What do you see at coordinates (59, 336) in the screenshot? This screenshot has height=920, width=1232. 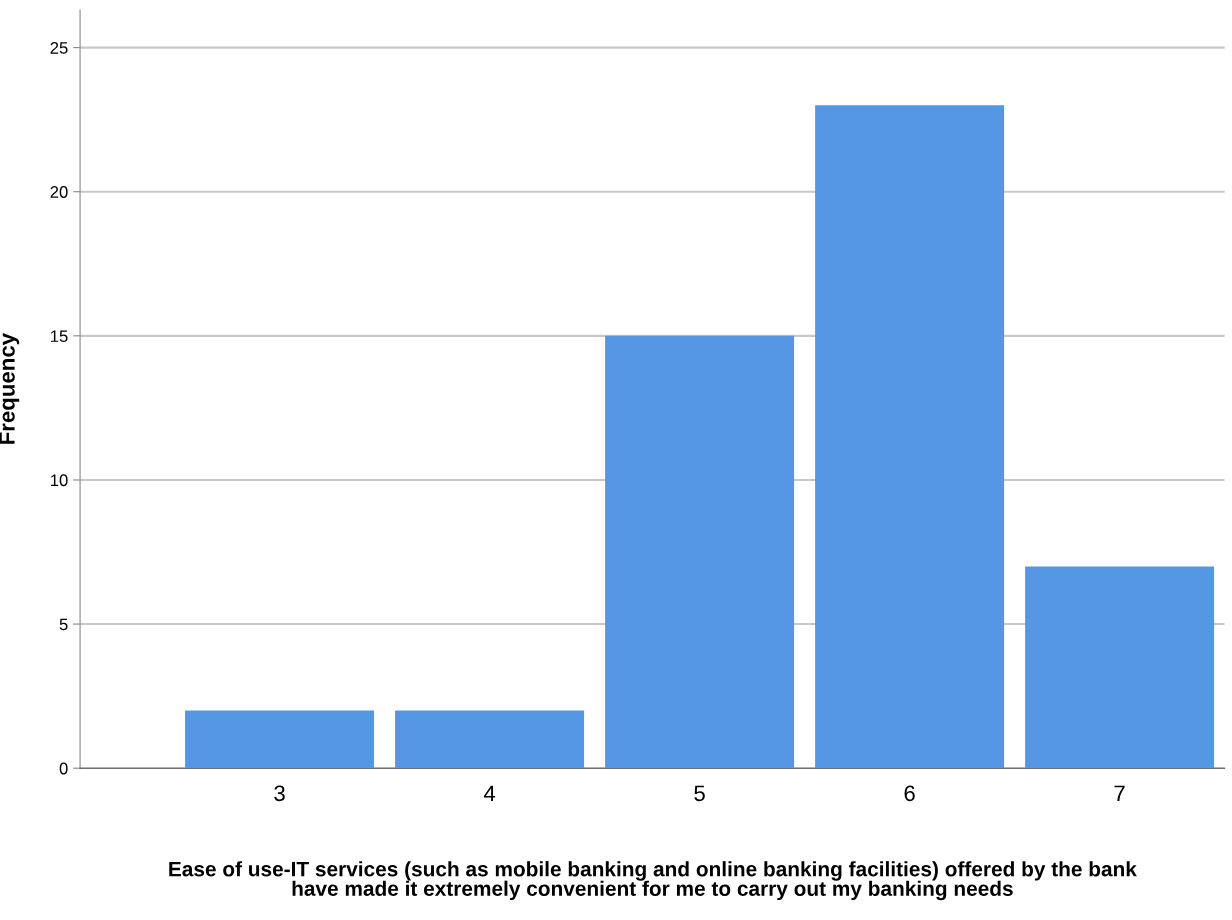 I see `y-tick-label: 15` at bounding box center [59, 336].